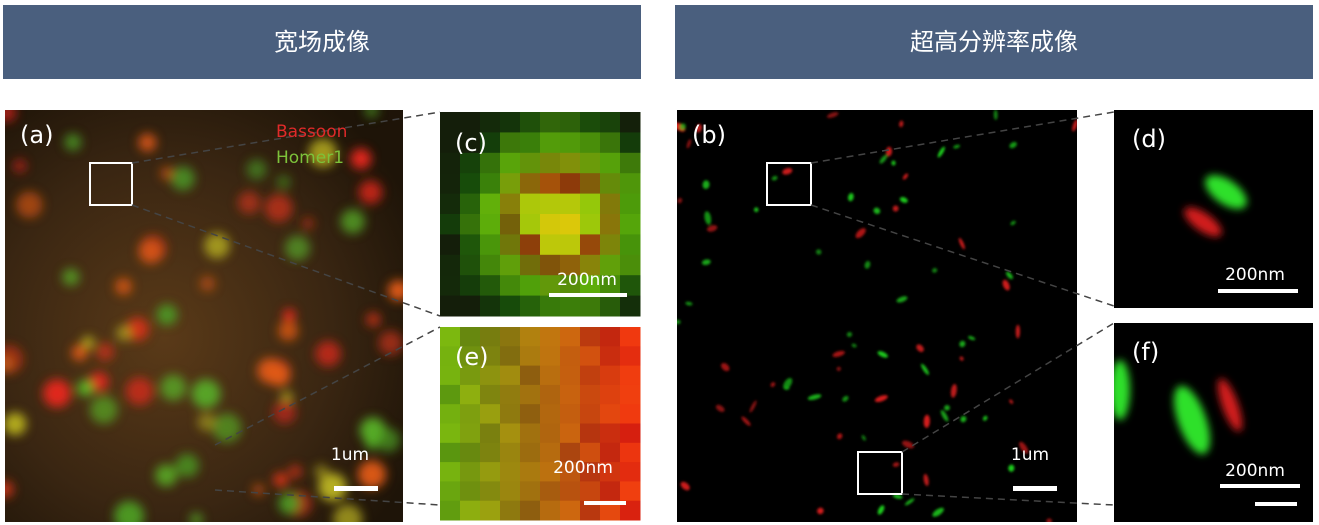 The width and height of the screenshot is (1319, 525). I want to click on header-bar, so click(322, 42).